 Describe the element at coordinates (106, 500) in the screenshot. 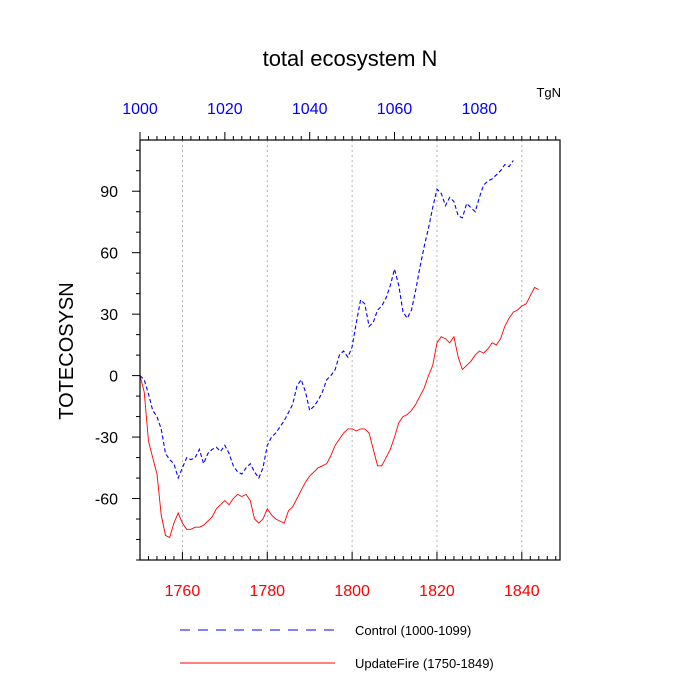

I see `y-tick-label--60: -60` at that location.